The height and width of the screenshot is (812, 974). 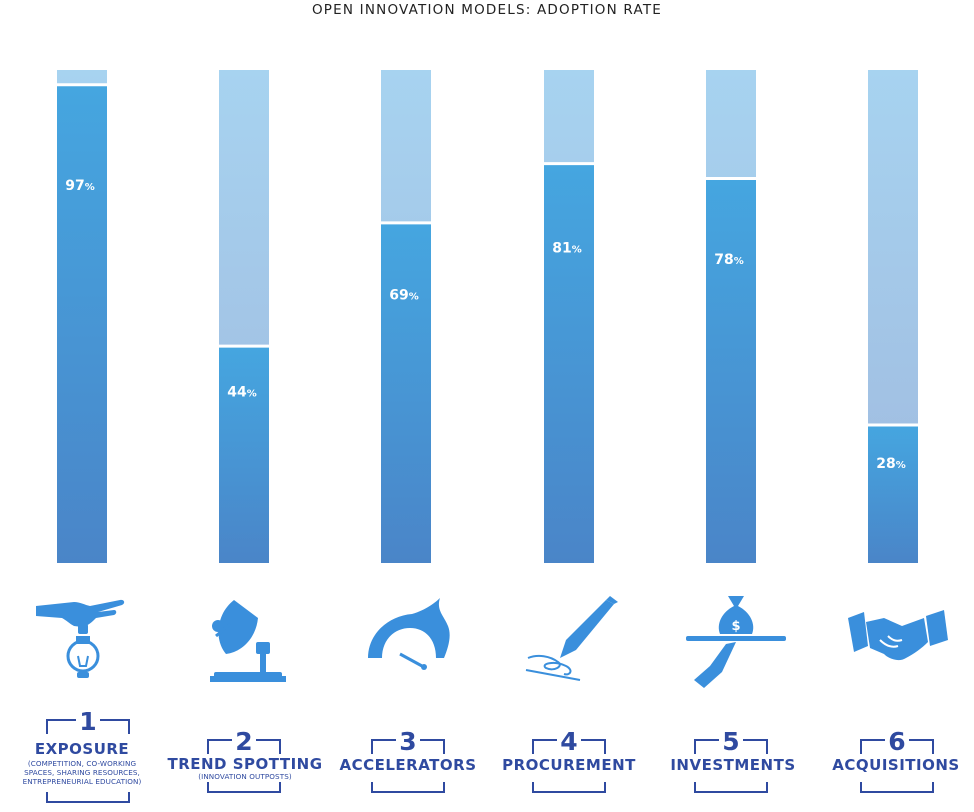 What do you see at coordinates (80, 186) in the screenshot?
I see `bar-value-label-1: 97%` at bounding box center [80, 186].